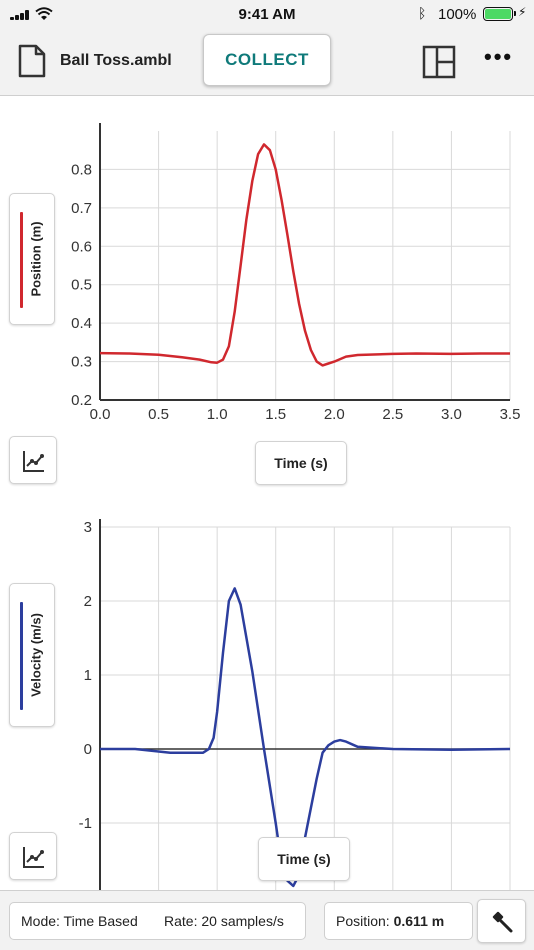  What do you see at coordinates (499, 56) in the screenshot?
I see `ellipsis-icon: •••` at bounding box center [499, 56].